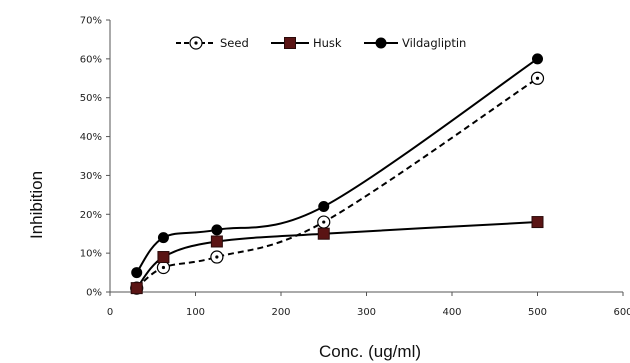 This screenshot has height=363, width=630. What do you see at coordinates (234, 43) in the screenshot?
I see `legend-label-seed: Seed` at bounding box center [234, 43].